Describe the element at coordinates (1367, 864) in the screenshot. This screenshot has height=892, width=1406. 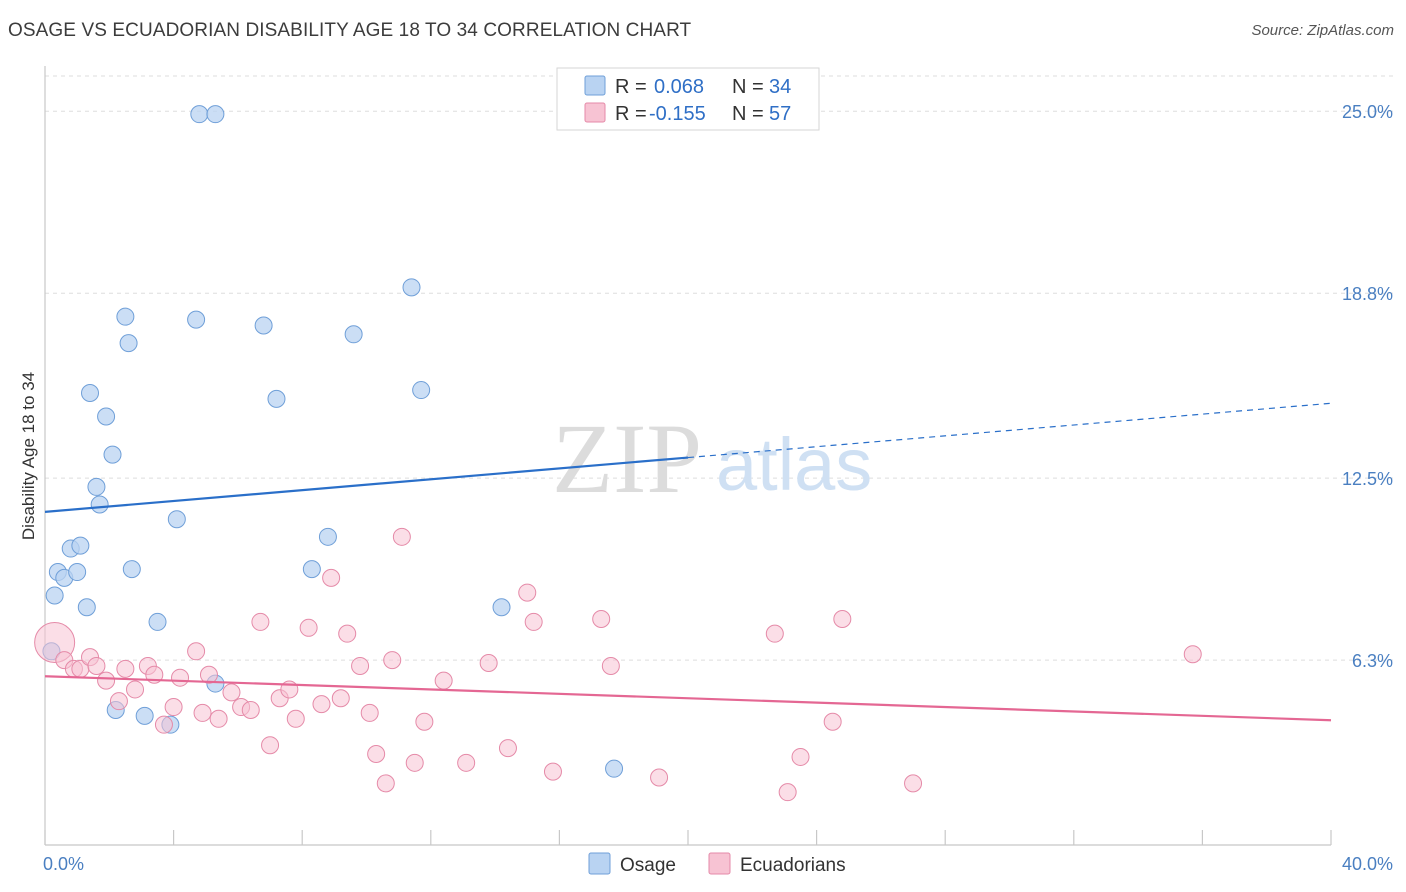
I see `x-tick-label-1: 40.0%` at that location.